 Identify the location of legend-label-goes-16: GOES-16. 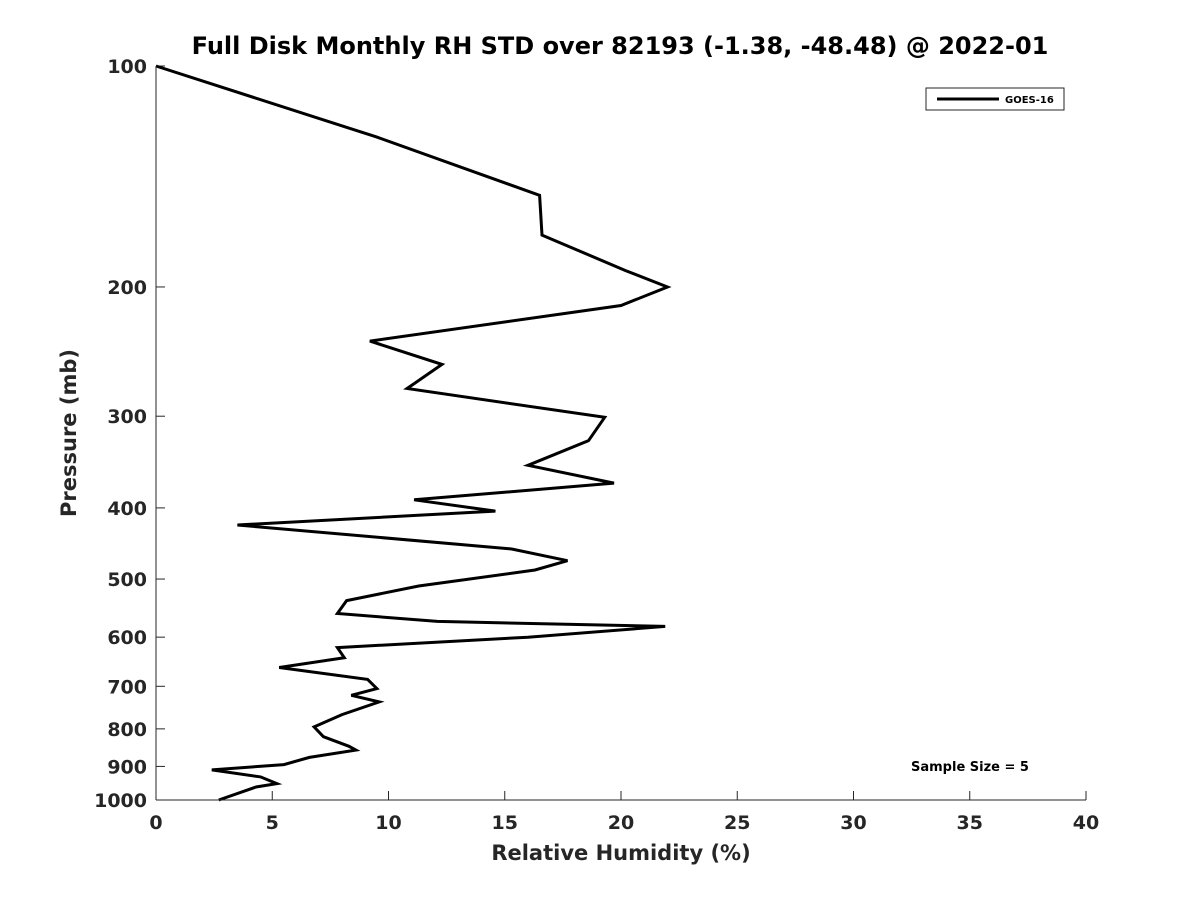
(1029, 100).